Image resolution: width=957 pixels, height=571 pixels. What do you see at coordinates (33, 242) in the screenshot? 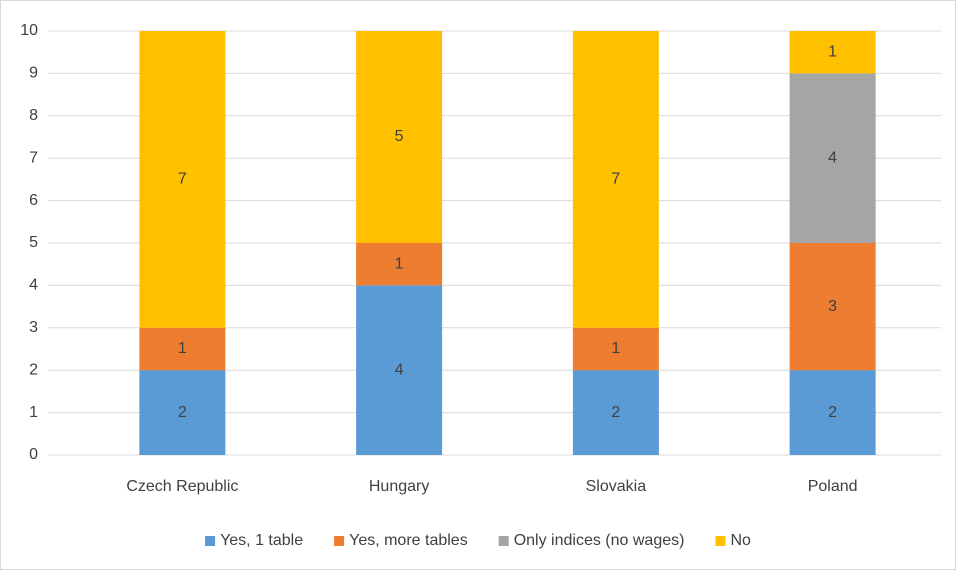
I see `y-tick-label: 5` at bounding box center [33, 242].